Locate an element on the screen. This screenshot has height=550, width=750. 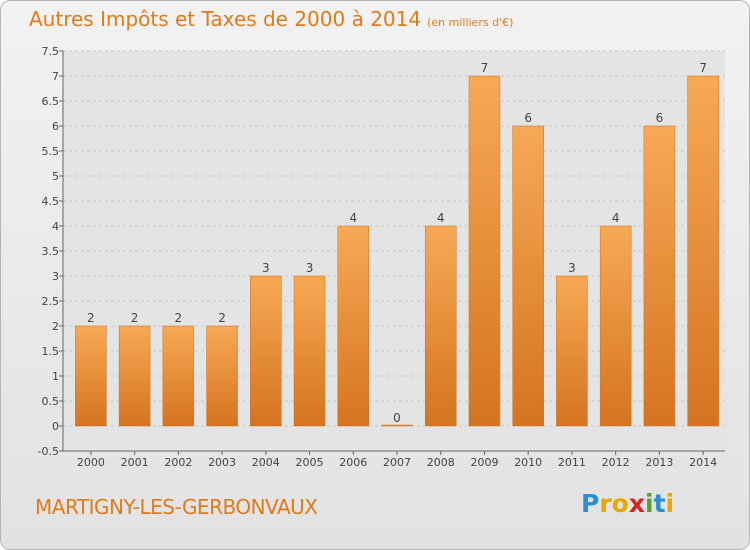
data-label-2002: 2 is located at coordinates (179, 318).